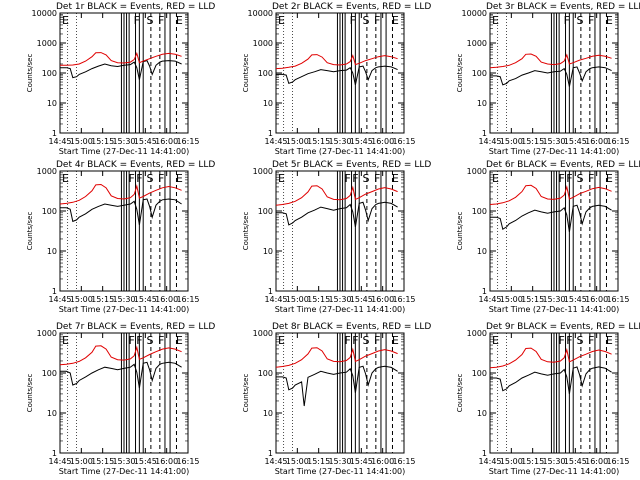  What do you see at coordinates (30, 231) in the screenshot?
I see `y-axis-label: Counts/sec` at bounding box center [30, 231].